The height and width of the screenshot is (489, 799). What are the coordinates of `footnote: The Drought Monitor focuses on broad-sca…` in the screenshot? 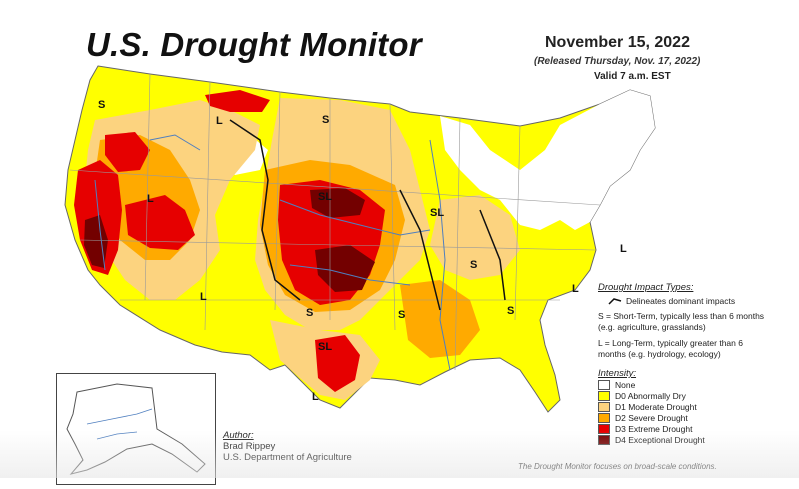 It's located at (617, 466).